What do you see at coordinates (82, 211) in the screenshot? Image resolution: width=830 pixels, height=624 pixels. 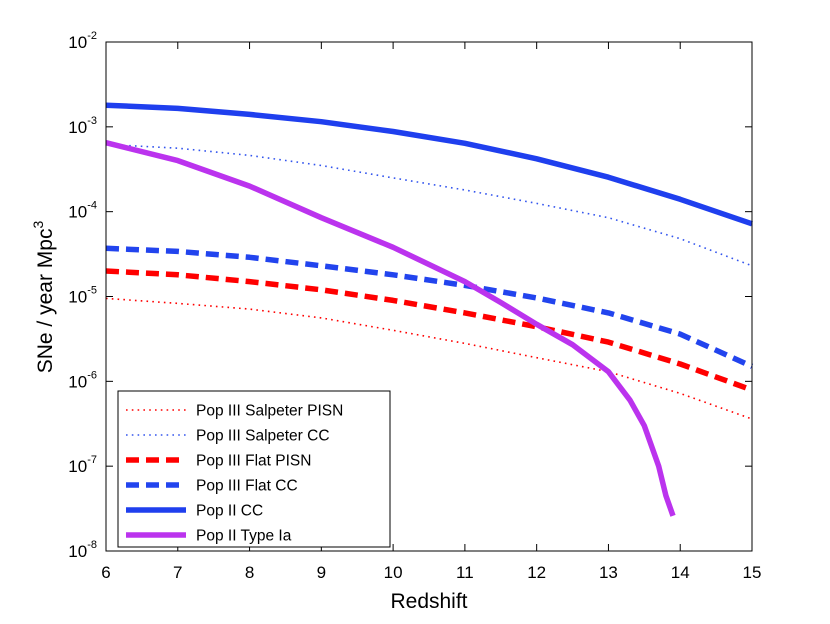 I see `y-tick-label: 10⁻⁴` at bounding box center [82, 211].